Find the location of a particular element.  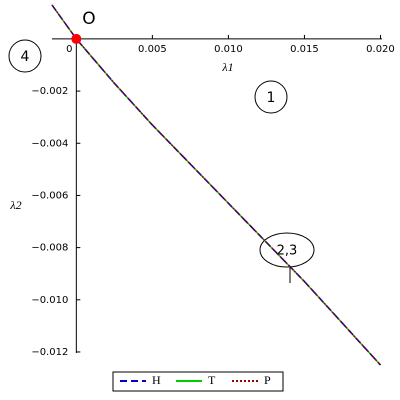

y-tick-label: −0.006 is located at coordinates (49, 195).